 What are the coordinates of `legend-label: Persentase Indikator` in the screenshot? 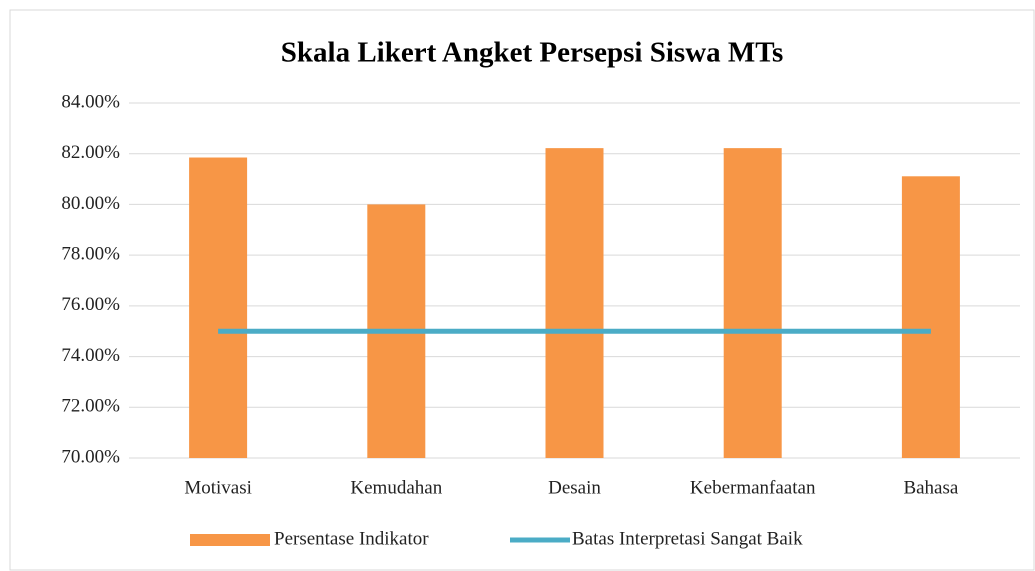 It's located at (351, 538).